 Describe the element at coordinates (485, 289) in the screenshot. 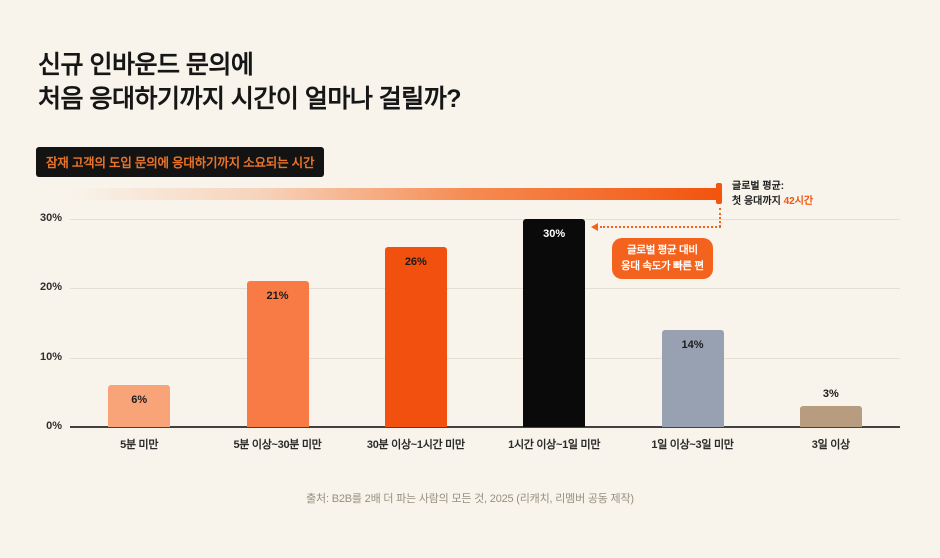

I see `gridline-20%` at that location.